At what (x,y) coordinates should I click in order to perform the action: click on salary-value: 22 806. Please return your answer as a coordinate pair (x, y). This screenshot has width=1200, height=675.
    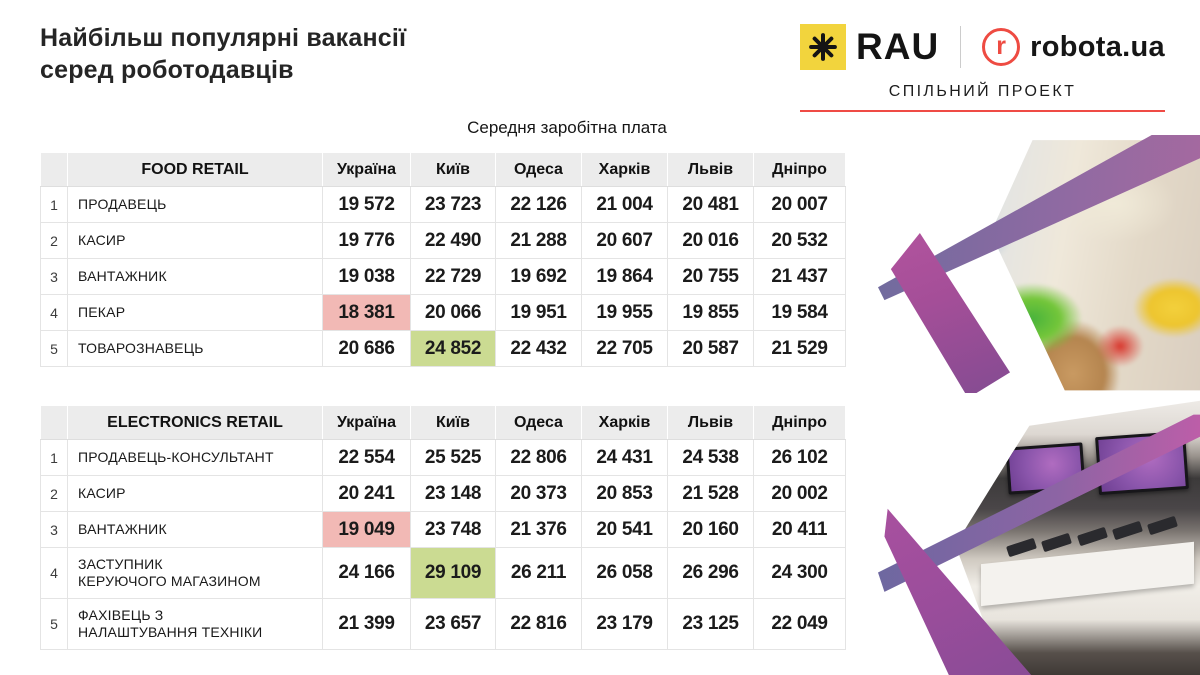
    Looking at the image, I should click on (538, 457).